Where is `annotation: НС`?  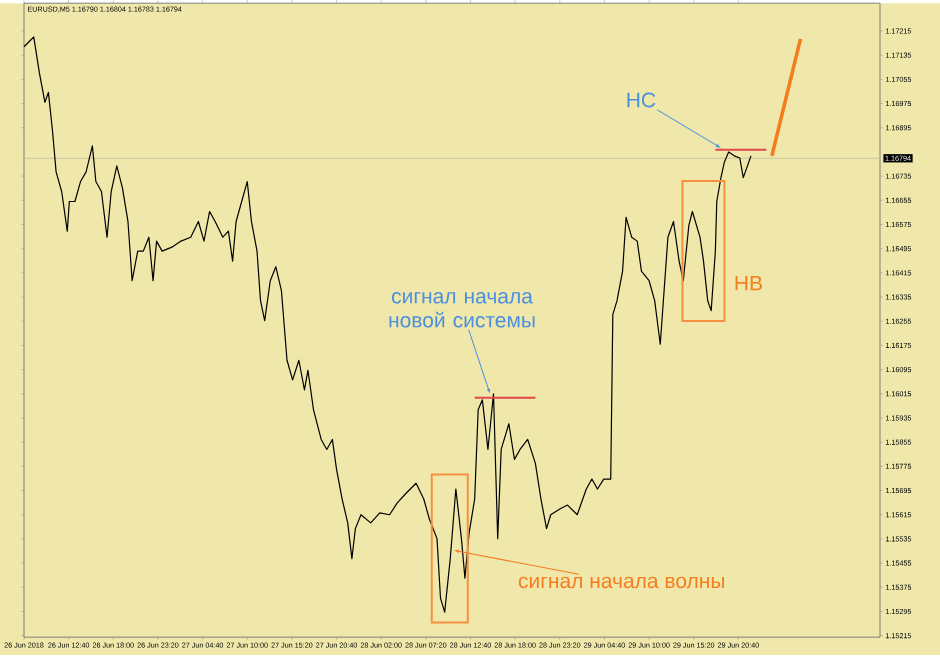
annotation: НС is located at coordinates (641, 100).